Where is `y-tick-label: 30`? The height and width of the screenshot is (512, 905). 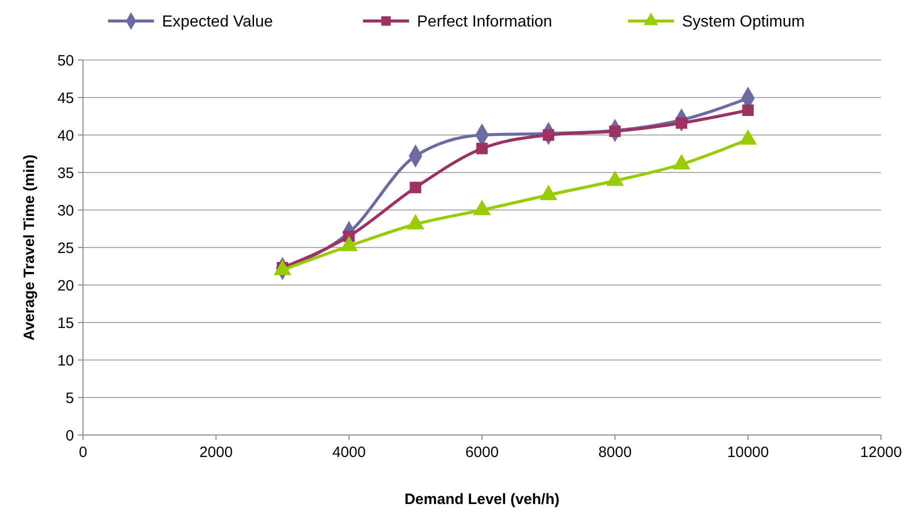
y-tick-label: 30 is located at coordinates (65, 211).